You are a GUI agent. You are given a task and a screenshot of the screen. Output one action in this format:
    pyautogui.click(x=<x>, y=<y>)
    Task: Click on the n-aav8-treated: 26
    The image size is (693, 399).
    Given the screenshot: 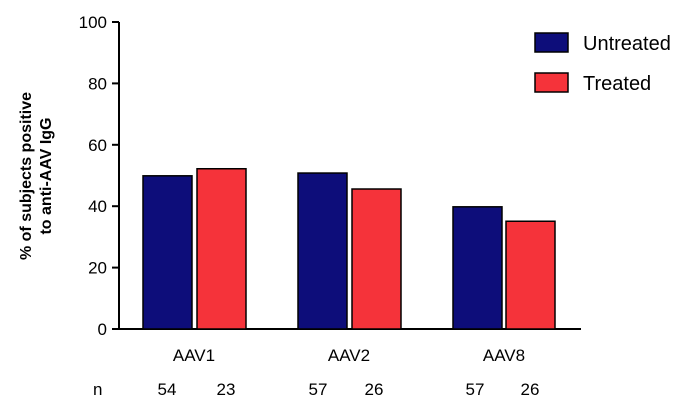 What is the action you would take?
    pyautogui.click(x=530, y=389)
    